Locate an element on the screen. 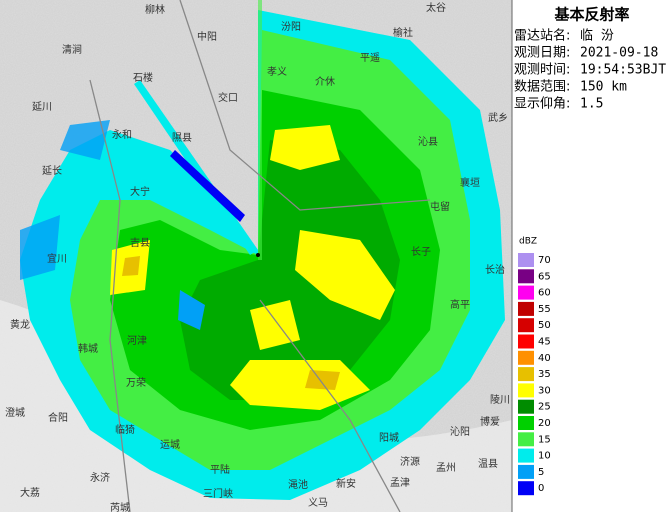 This screenshot has width=672, height=512. place-label: 中阳 is located at coordinates (207, 36).